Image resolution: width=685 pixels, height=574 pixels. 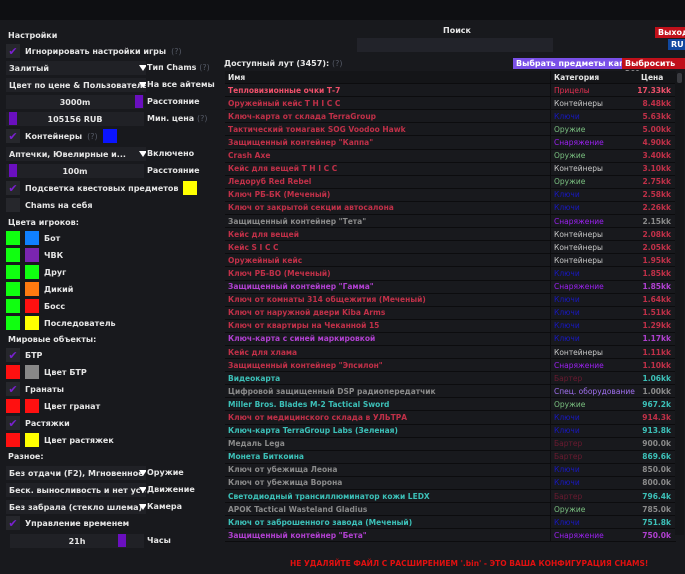 What do you see at coordinates (76, 85) in the screenshot?
I see `all-items-select: Цвет по цене & Пользователь` at bounding box center [76, 85].